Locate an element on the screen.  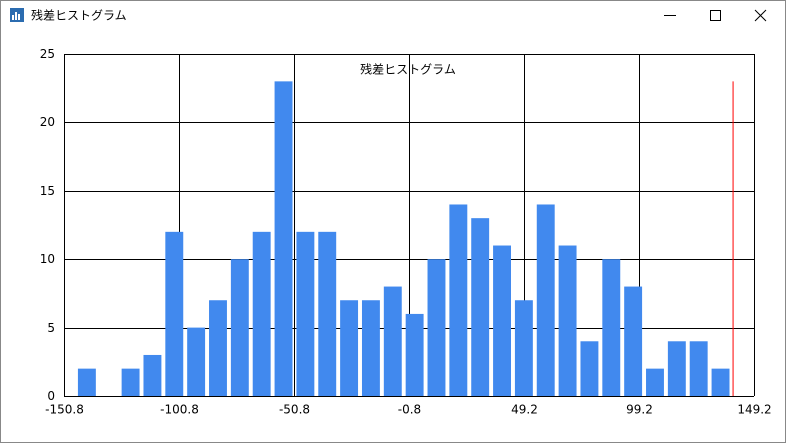
app-icon is located at coordinates (17, 15).